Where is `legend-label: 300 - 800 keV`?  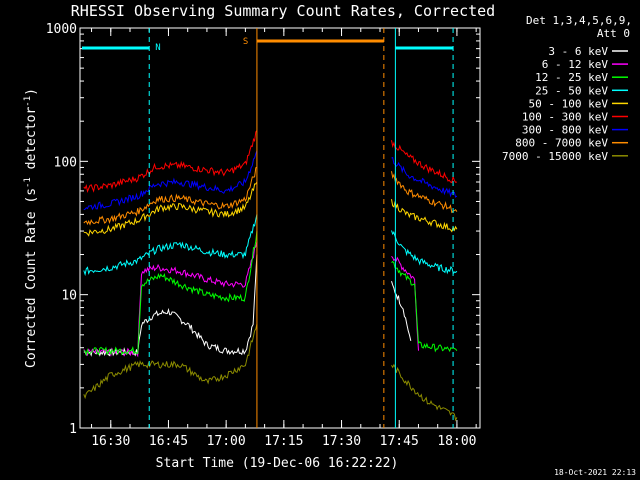
legend-label: 300 - 800 keV is located at coordinates (565, 130).